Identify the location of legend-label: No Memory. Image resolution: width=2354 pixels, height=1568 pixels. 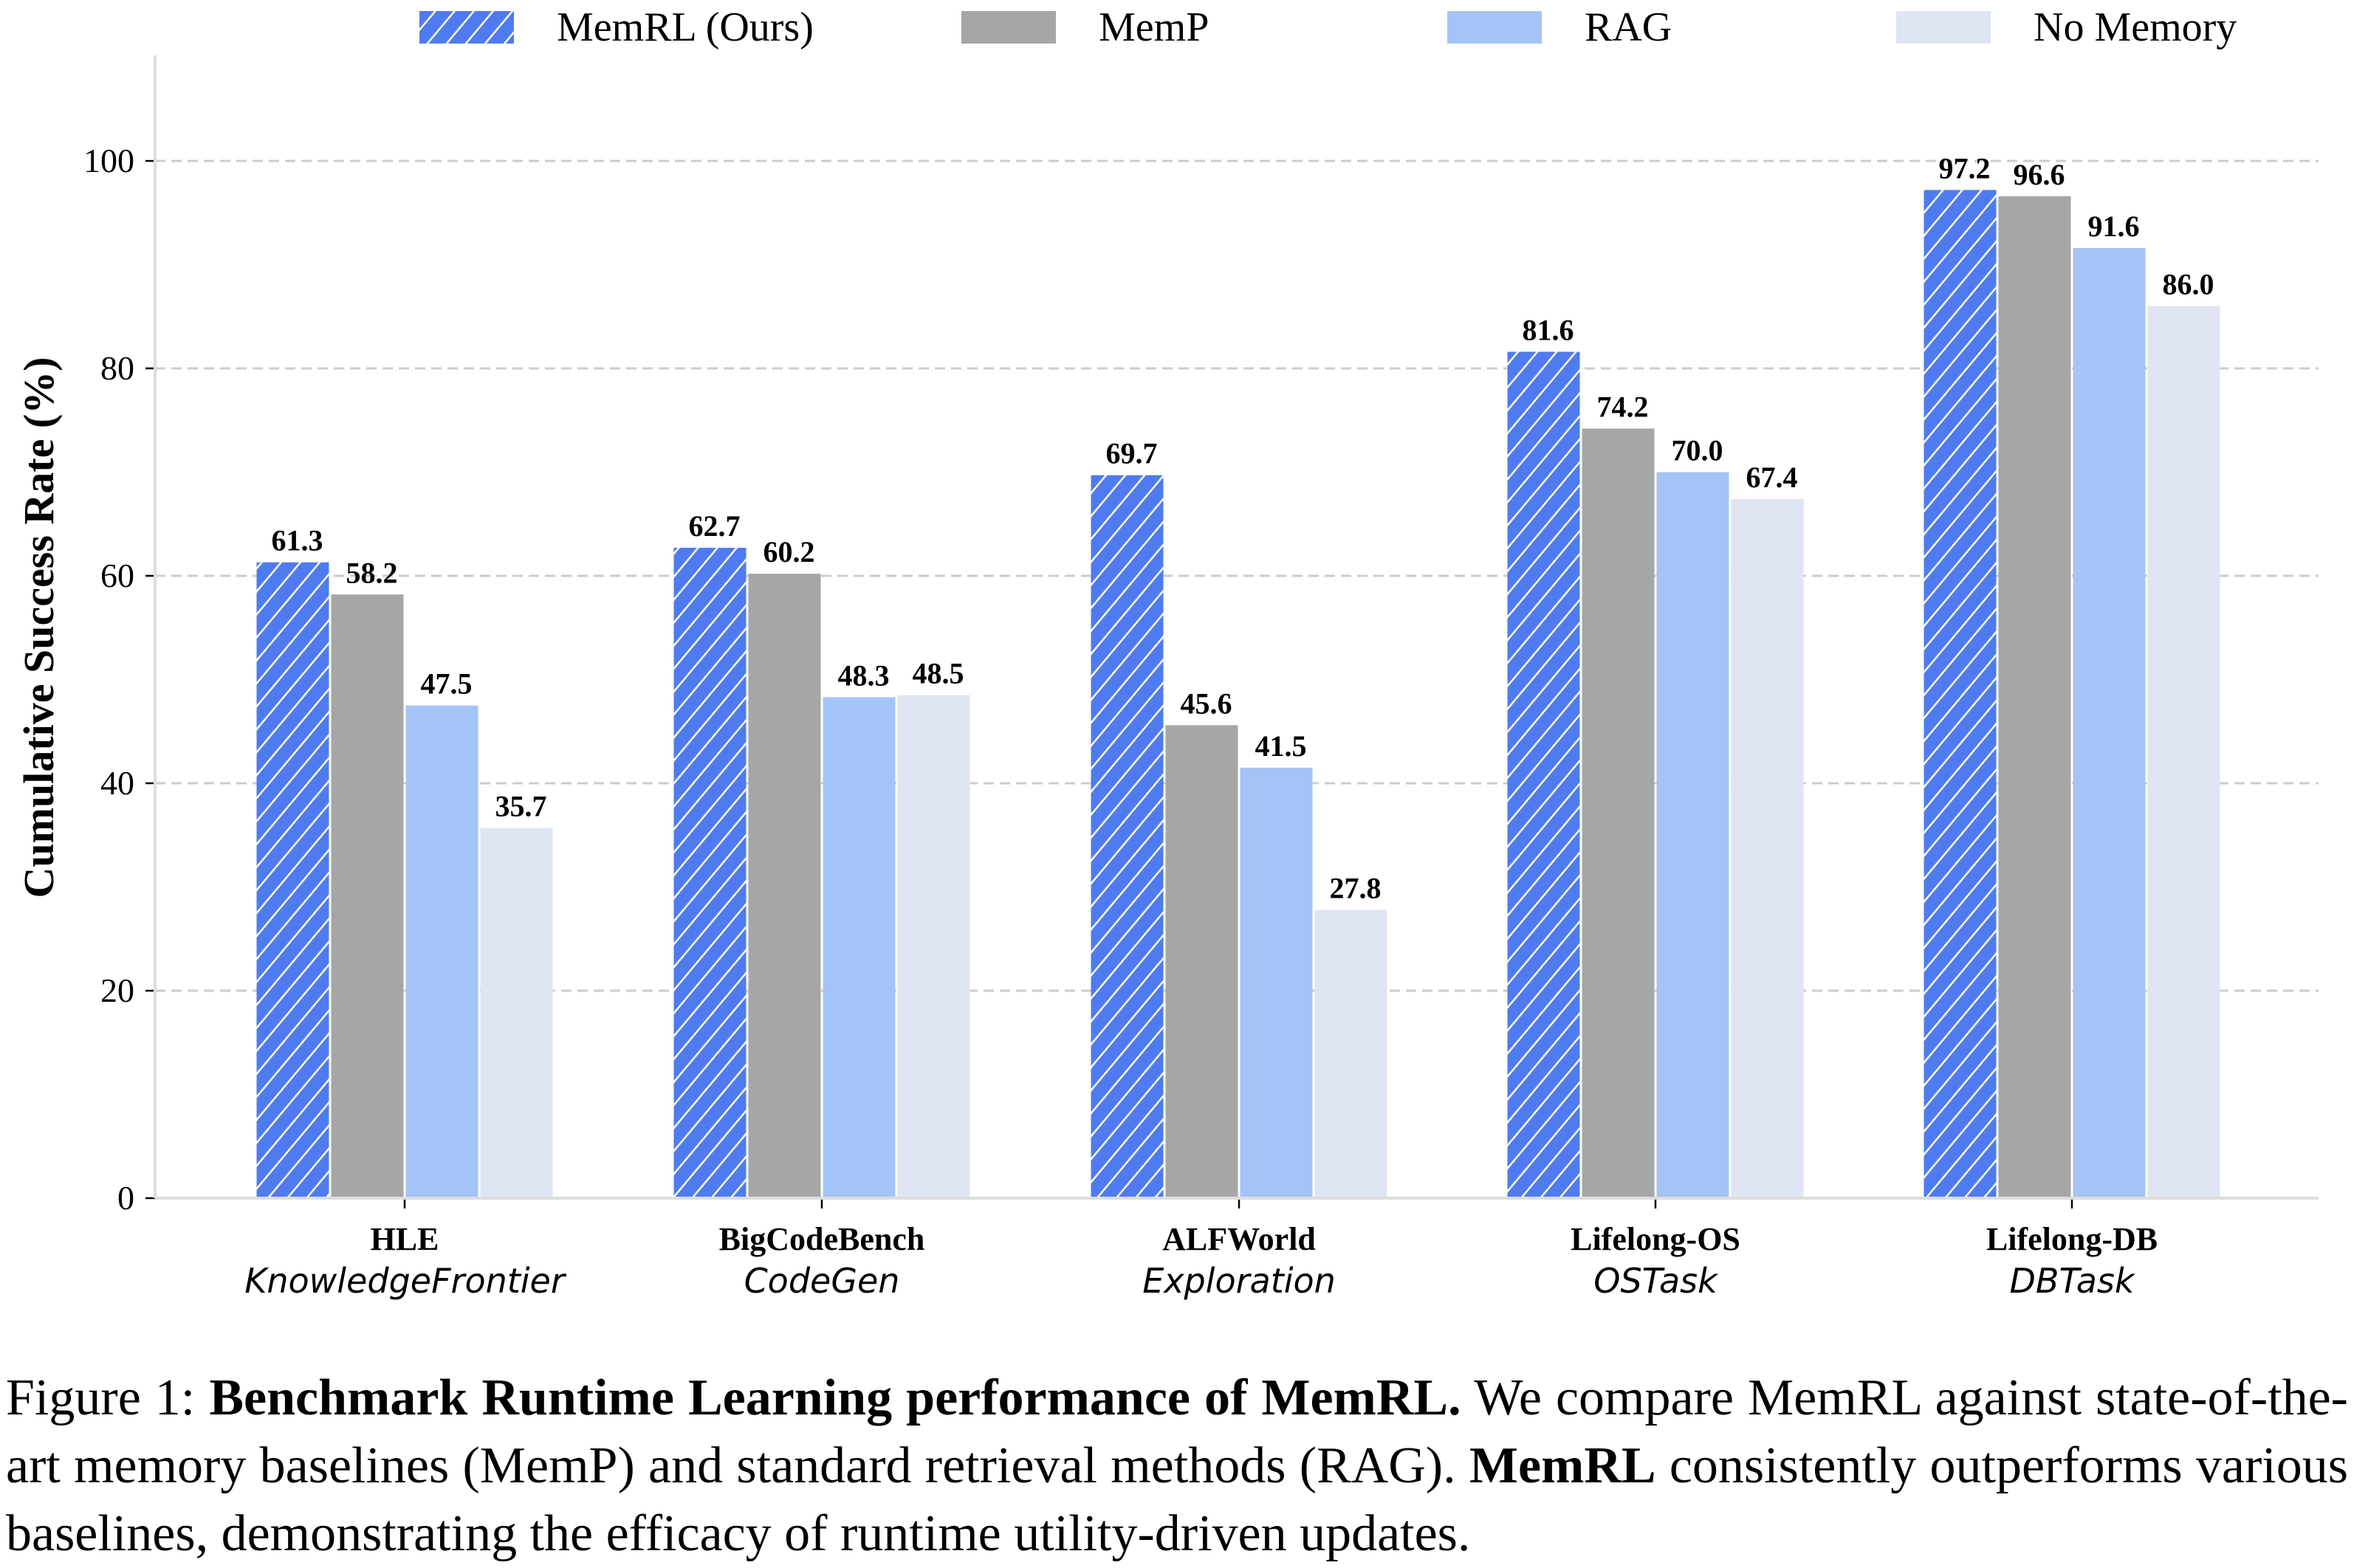
(2136, 27).